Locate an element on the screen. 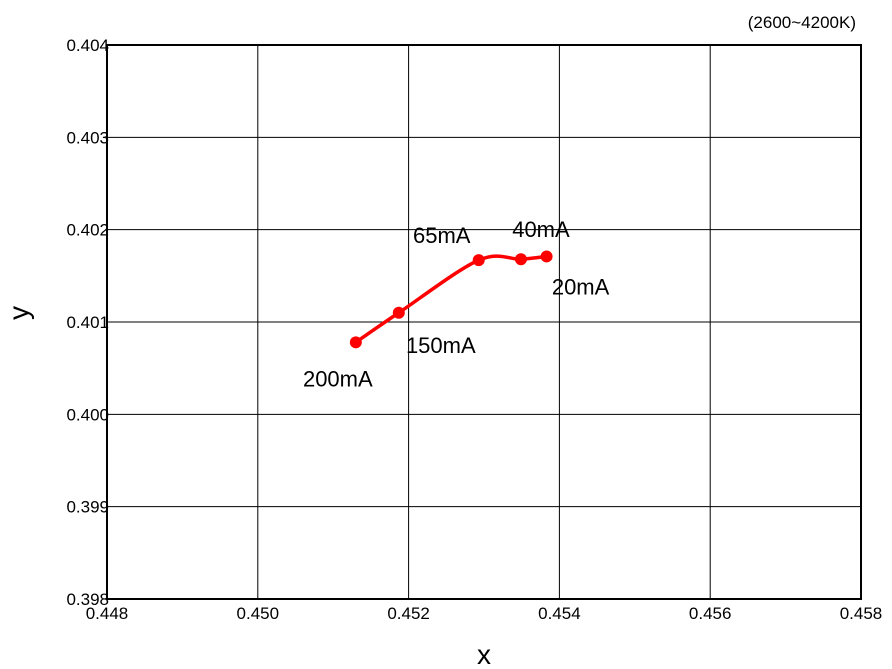 The height and width of the screenshot is (669, 892). data-point-200mA is located at coordinates (355, 342).